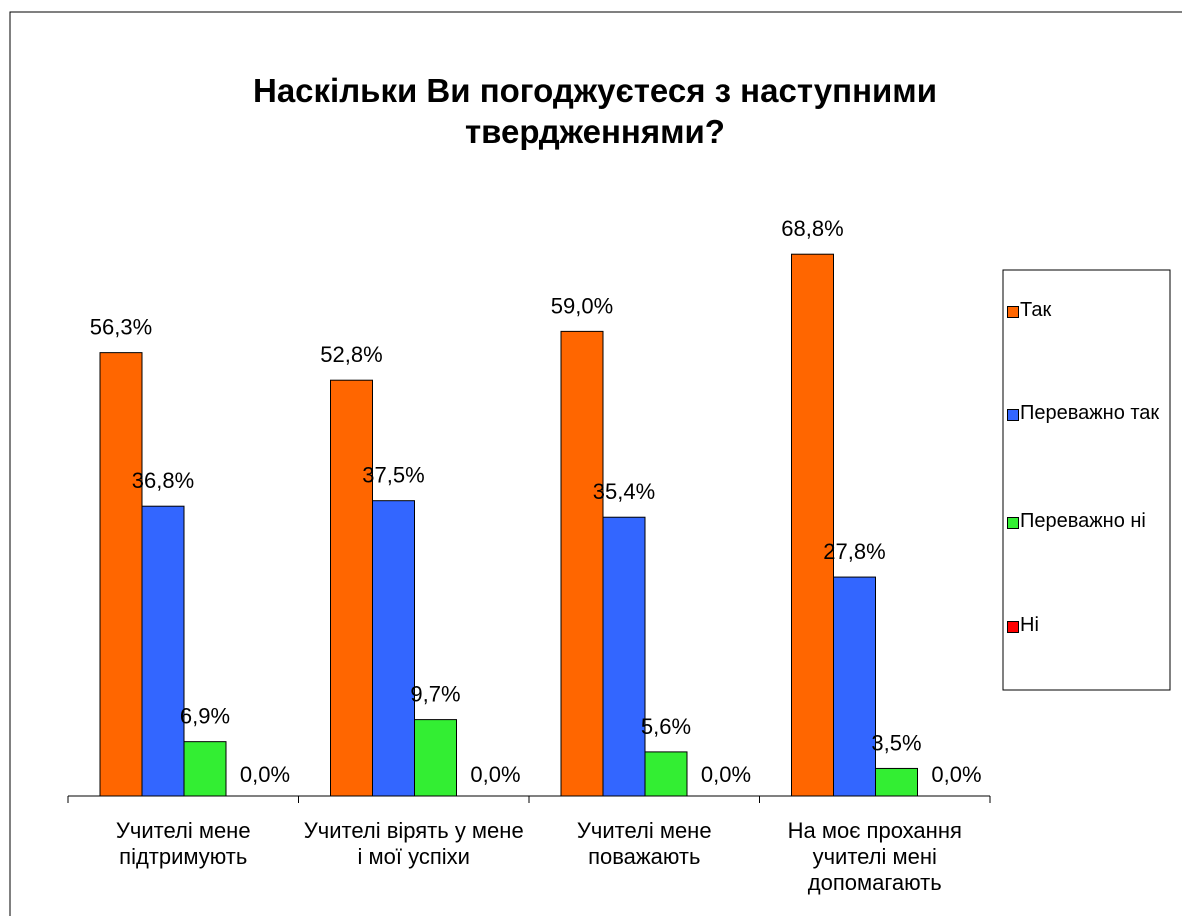 This screenshot has height=916, width=1182. What do you see at coordinates (413, 843) in the screenshot?
I see `x-tick-label: Учителі вірять у мене і мої успіхи` at bounding box center [413, 843].